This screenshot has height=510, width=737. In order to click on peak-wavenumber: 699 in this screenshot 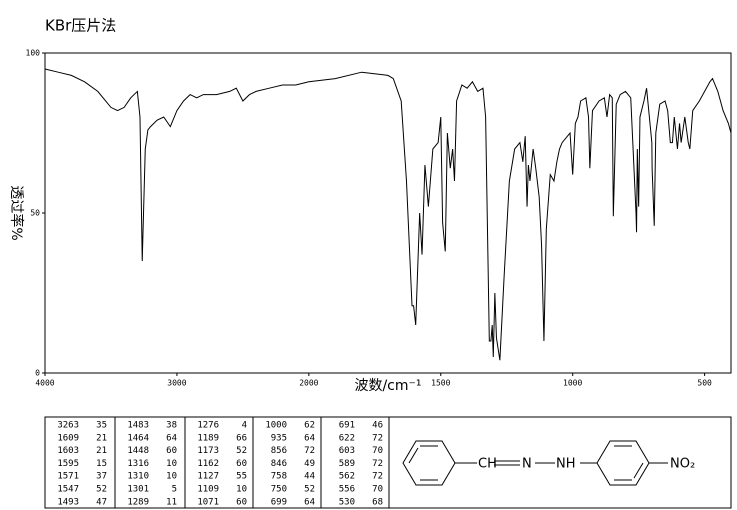, I will do `click(279, 502)`.